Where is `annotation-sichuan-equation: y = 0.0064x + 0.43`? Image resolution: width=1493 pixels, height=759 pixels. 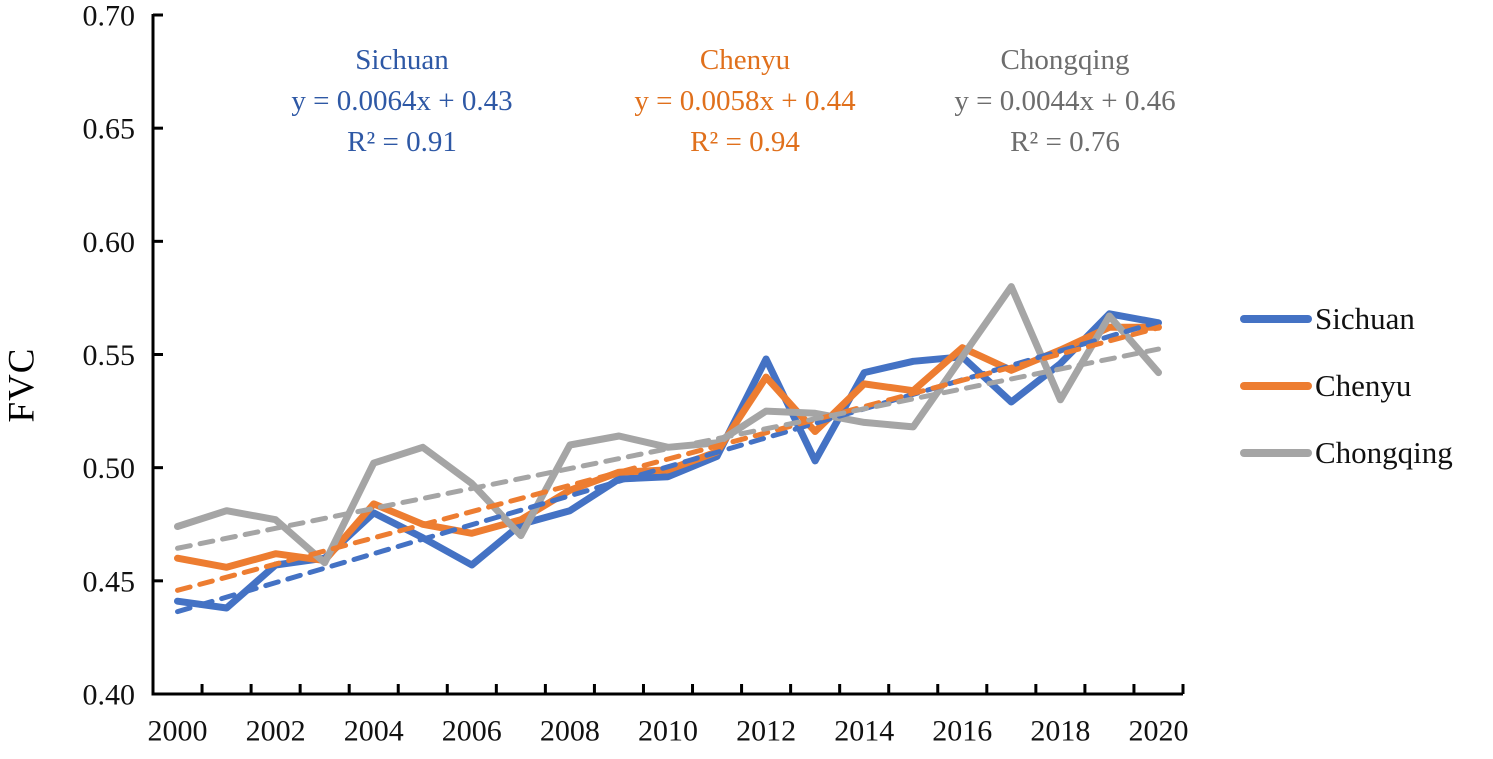
annotation-sichuan-equation: y = 0.0064x + 0.43 is located at coordinates (402, 101).